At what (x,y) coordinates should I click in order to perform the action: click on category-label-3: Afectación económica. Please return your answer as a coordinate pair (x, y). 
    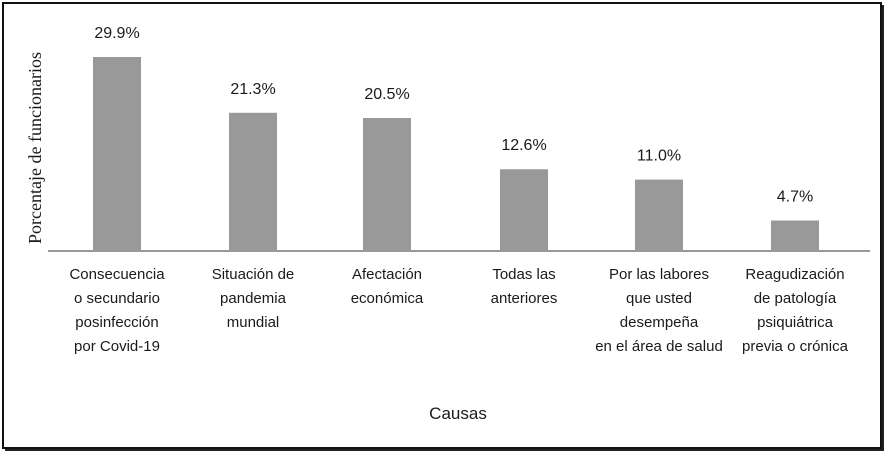
    Looking at the image, I should click on (387, 286).